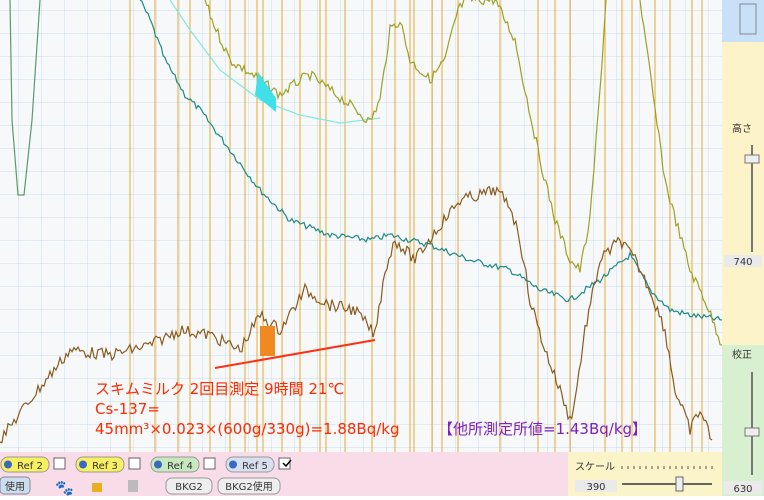 The width and height of the screenshot is (764, 500). I want to click on button-label: BKG2, so click(189, 487).